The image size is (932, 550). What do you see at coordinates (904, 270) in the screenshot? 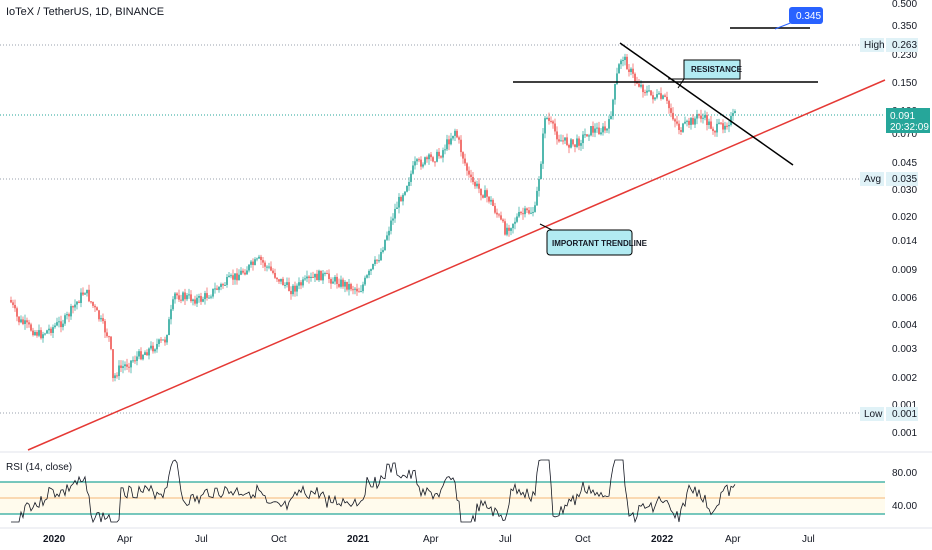
I see `price-tick-label: 0.009` at bounding box center [904, 270].